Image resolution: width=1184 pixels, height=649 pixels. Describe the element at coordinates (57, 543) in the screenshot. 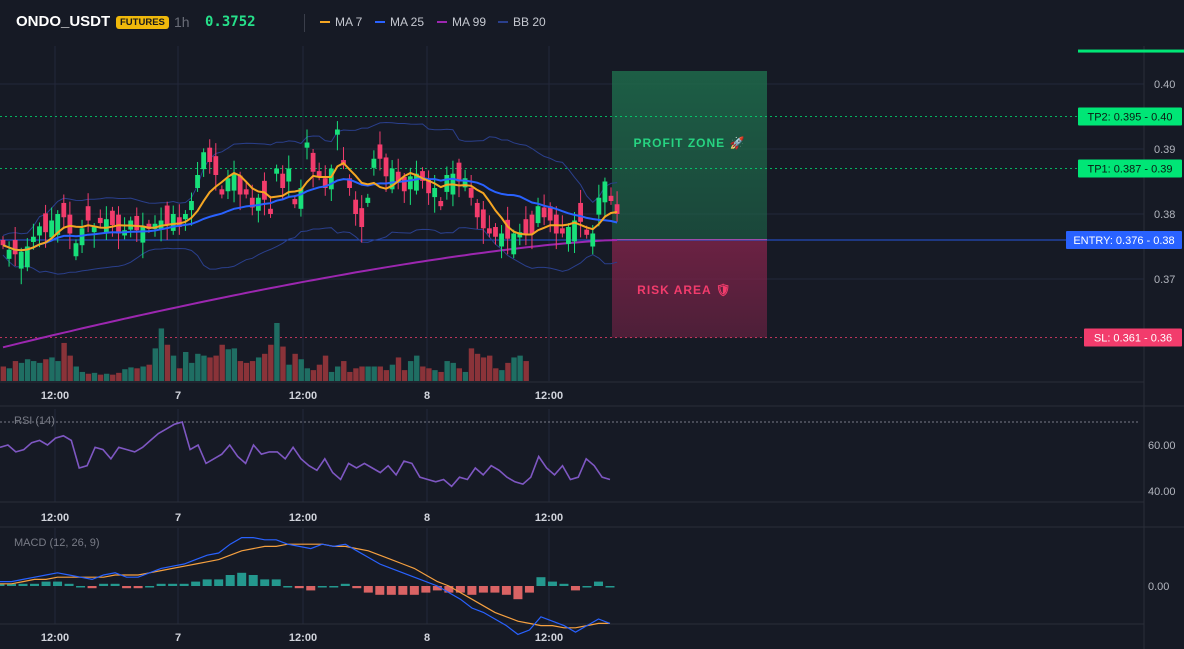

I see `macd-title: MACD (12, 26, 9)` at that location.